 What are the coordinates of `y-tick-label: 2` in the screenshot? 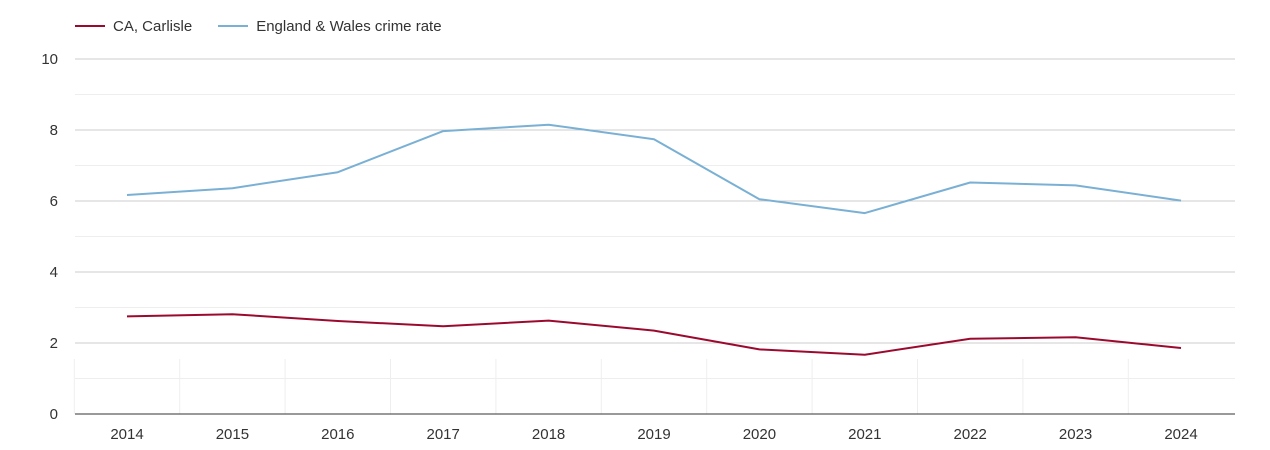 It's located at (54, 343).